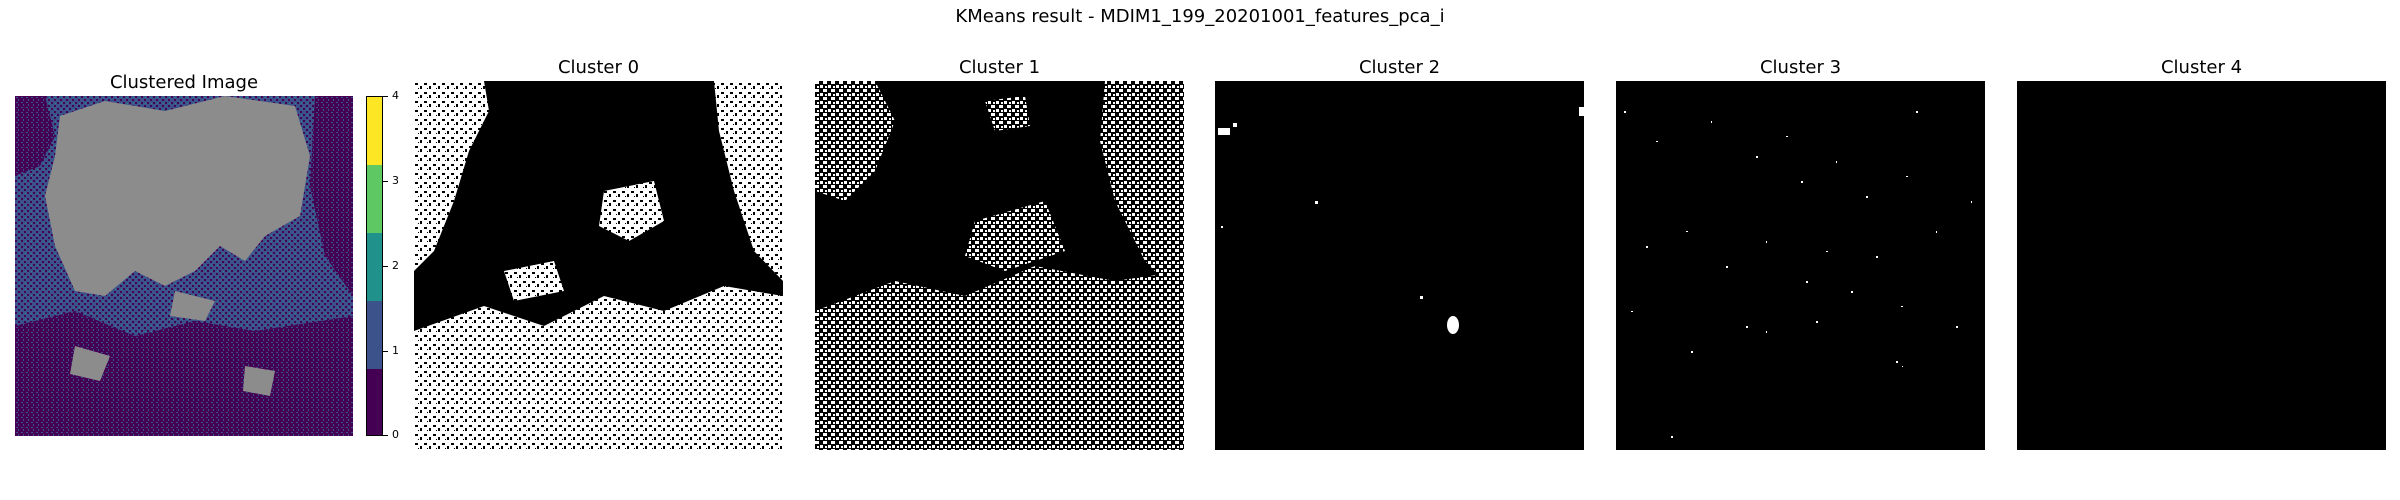 Image resolution: width=2400 pixels, height=500 pixels. I want to click on cluster-3-mask-panel, so click(1800, 265).